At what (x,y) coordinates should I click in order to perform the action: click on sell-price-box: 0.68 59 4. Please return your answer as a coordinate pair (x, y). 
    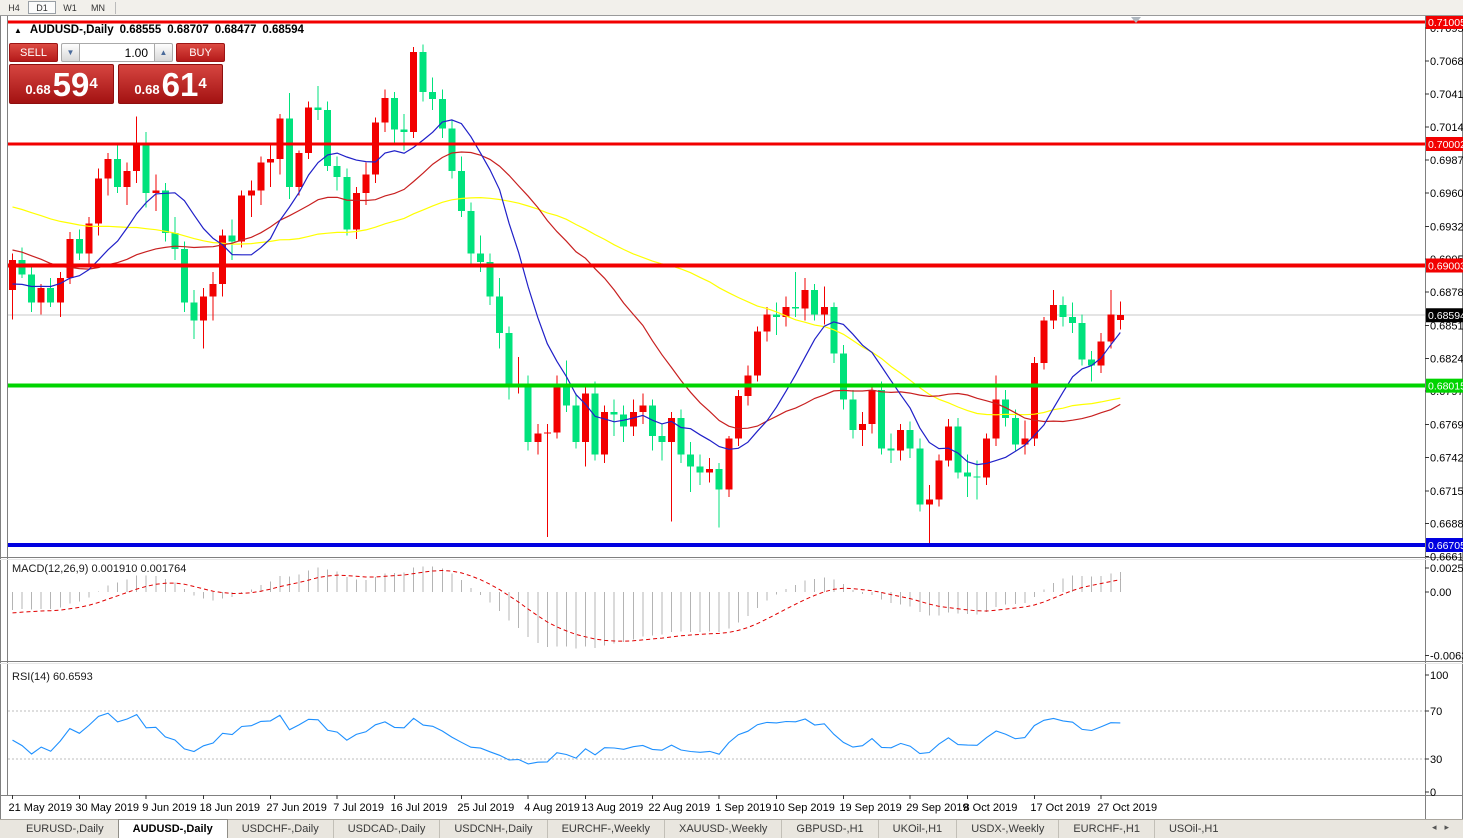
    Looking at the image, I should click on (61, 84).